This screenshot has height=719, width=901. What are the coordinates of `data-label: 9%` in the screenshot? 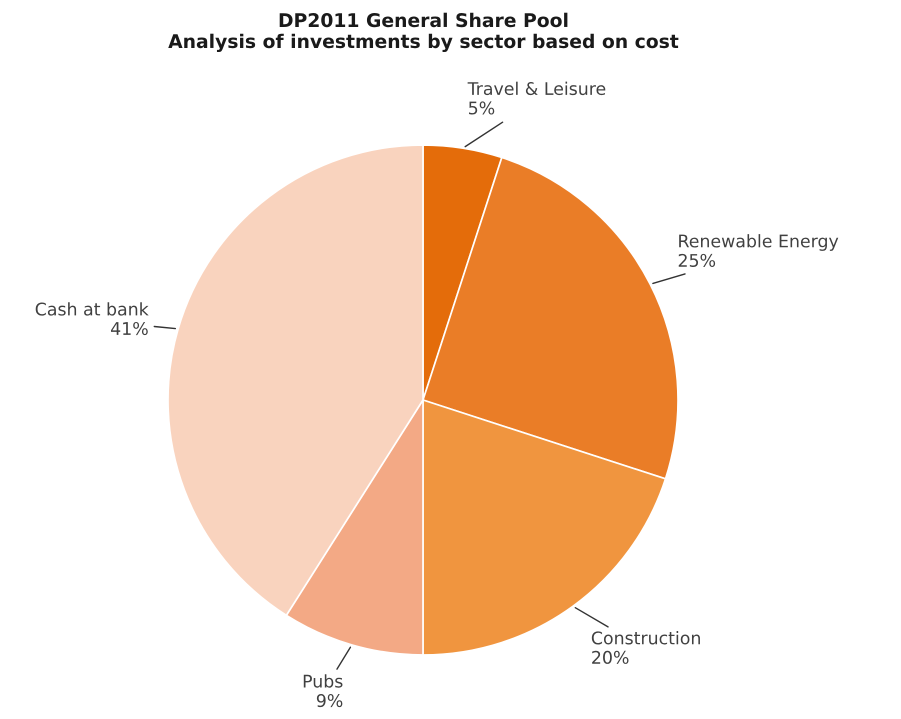 It's located at (329, 701).